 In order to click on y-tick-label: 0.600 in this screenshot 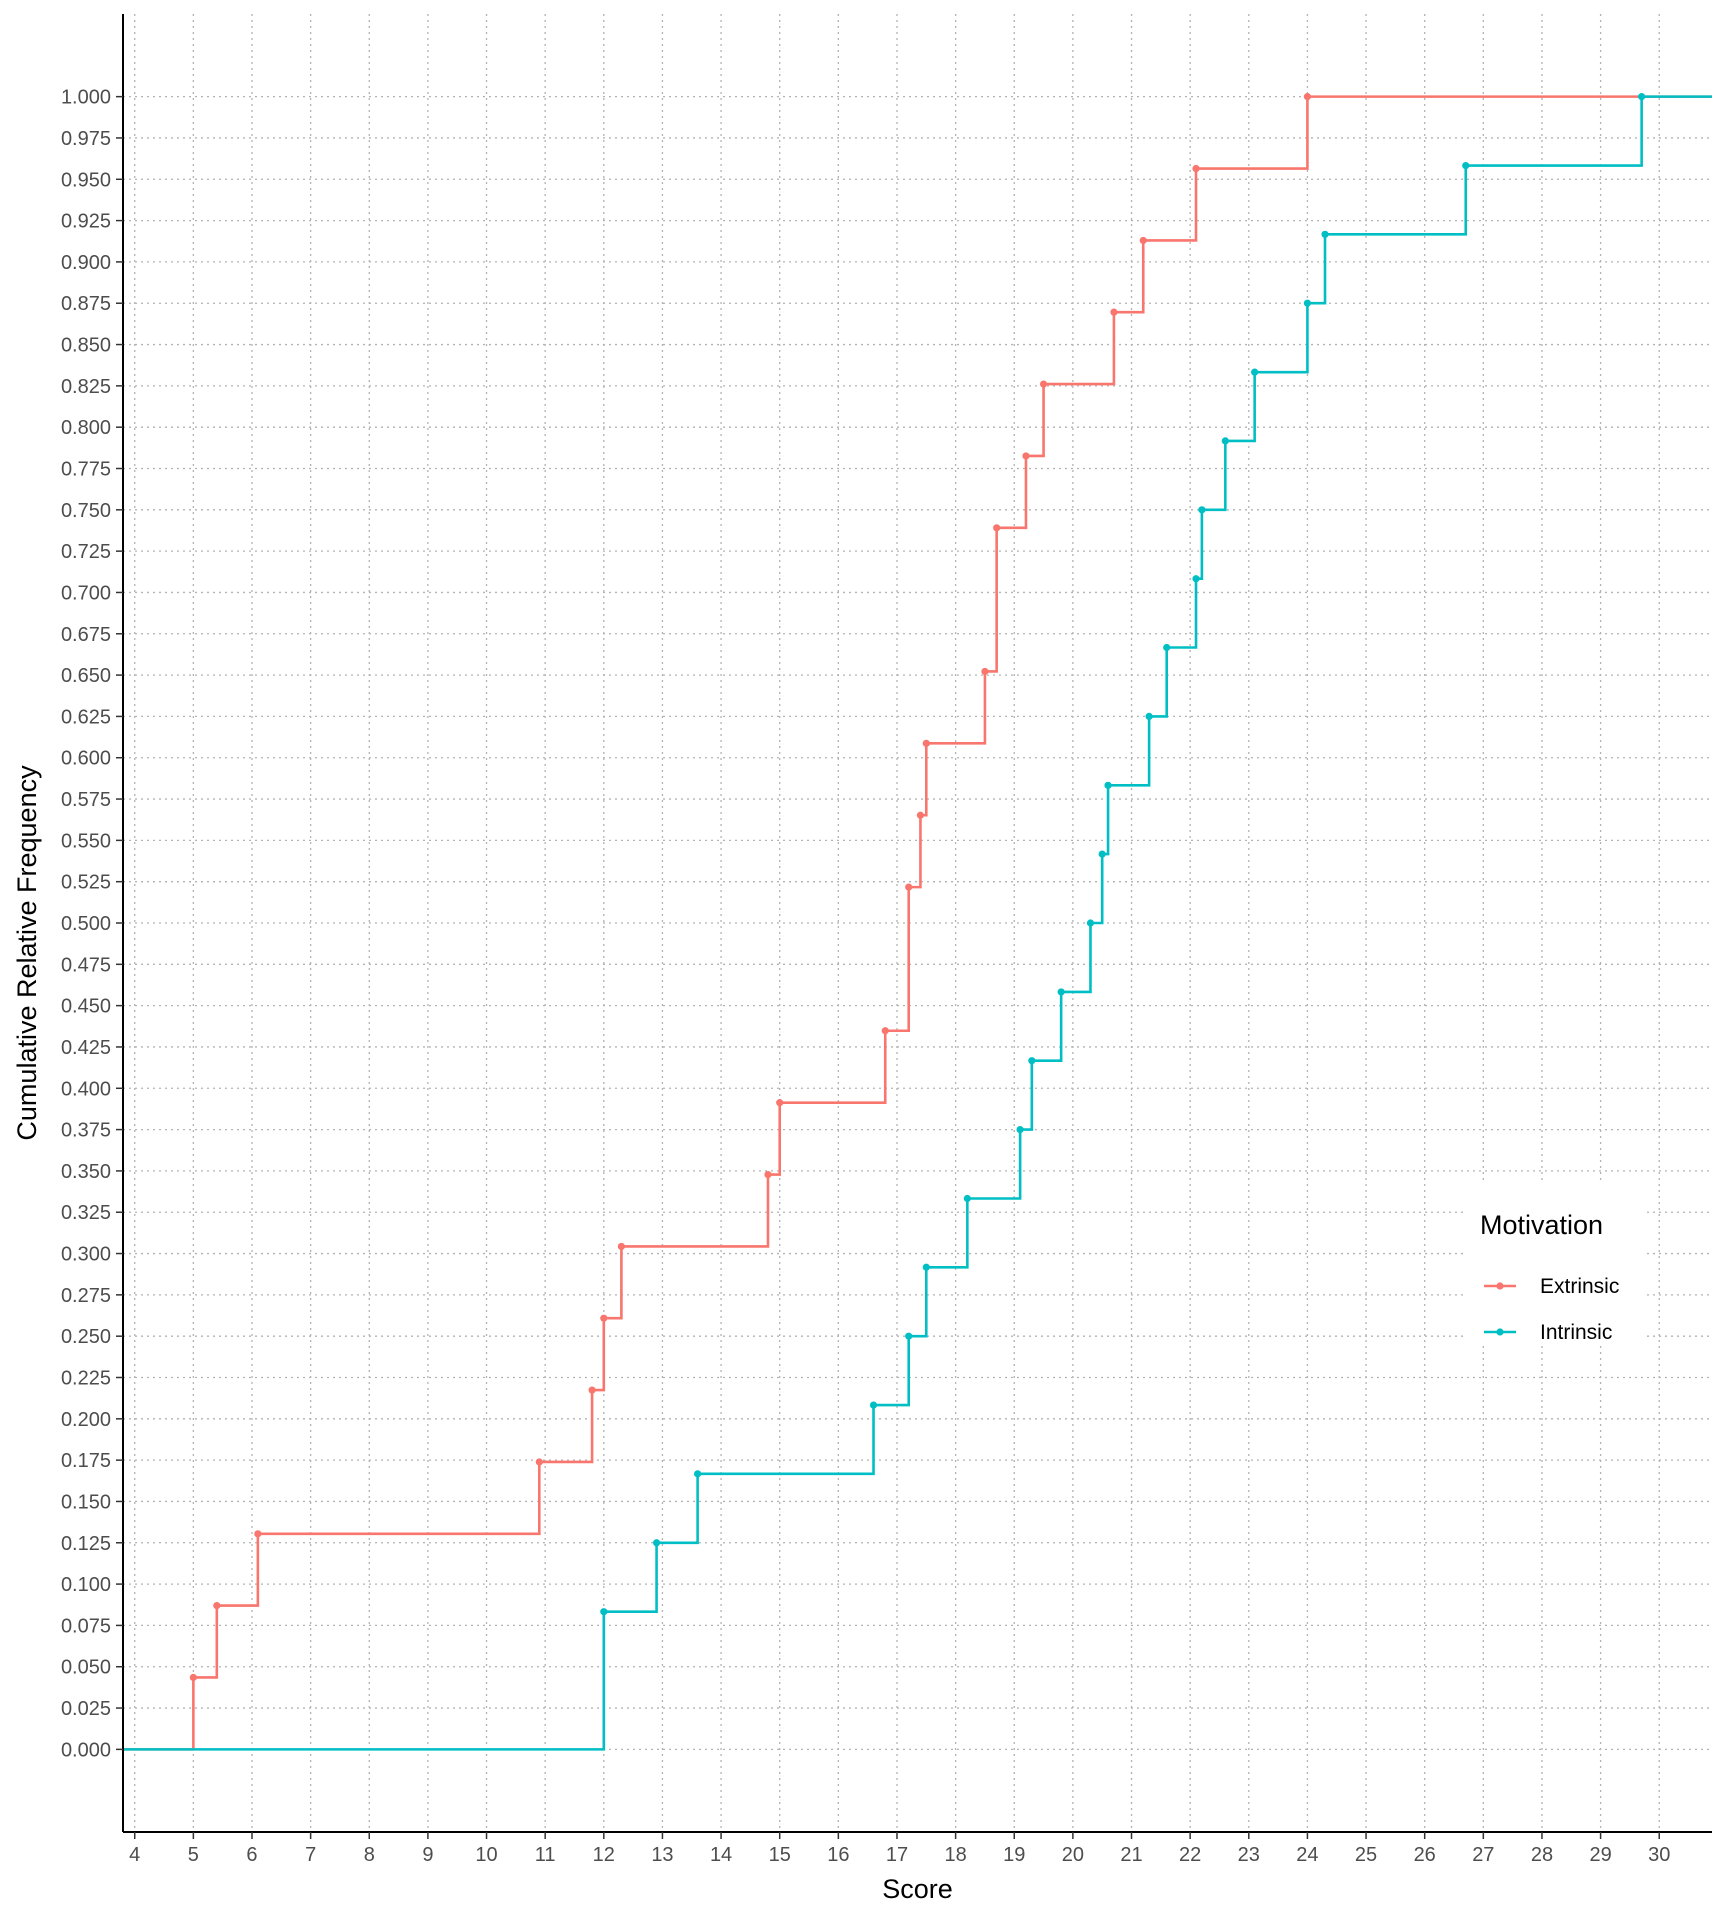, I will do `click(86, 759)`.